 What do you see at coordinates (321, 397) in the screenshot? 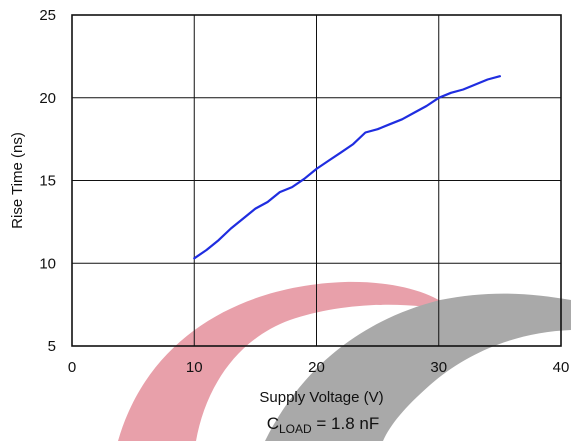
I see `x-axis-label: Supply Voltage (V)` at bounding box center [321, 397].